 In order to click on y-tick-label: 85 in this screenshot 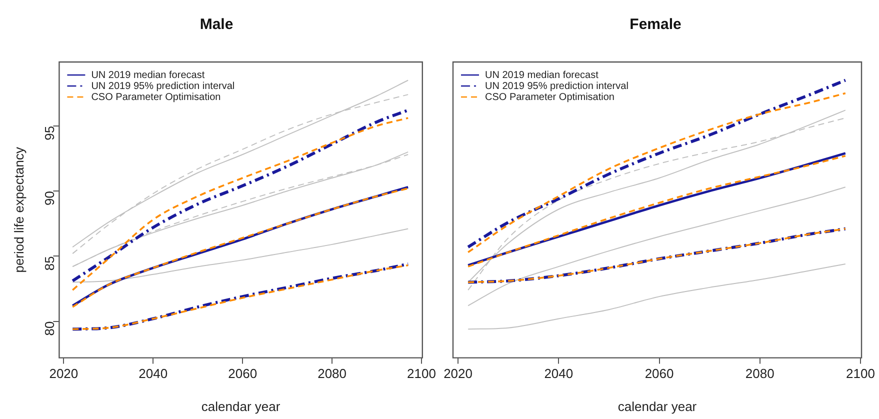, I will do `click(49, 263)`.